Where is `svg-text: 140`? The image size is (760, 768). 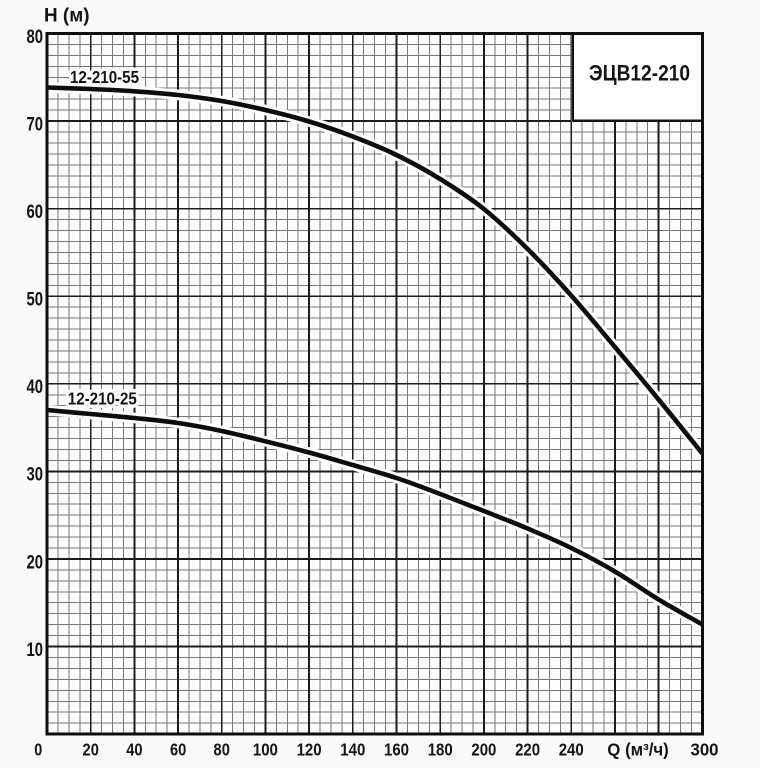
svg-text: 140 is located at coordinates (352, 749).